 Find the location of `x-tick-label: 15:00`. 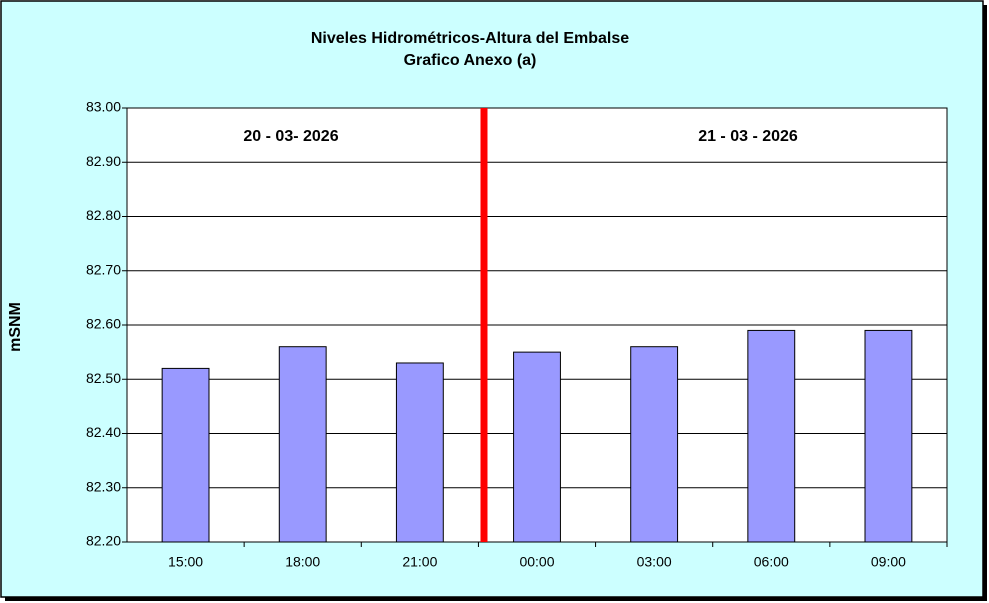

x-tick-label: 15:00 is located at coordinates (185, 562).